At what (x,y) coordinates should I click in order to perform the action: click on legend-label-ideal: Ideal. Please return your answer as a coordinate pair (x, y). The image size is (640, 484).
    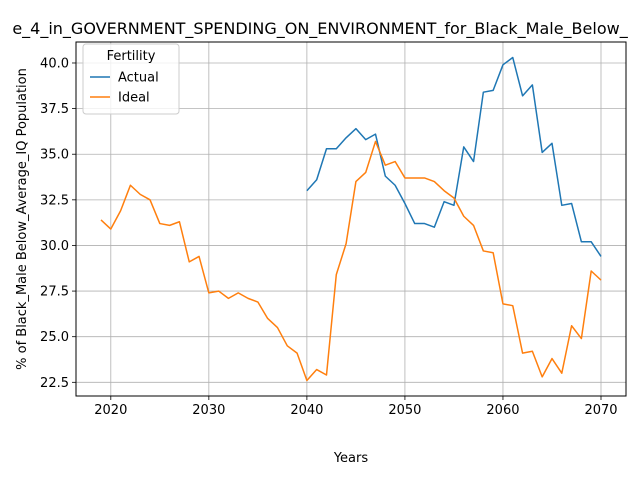
    Looking at the image, I should click on (134, 98).